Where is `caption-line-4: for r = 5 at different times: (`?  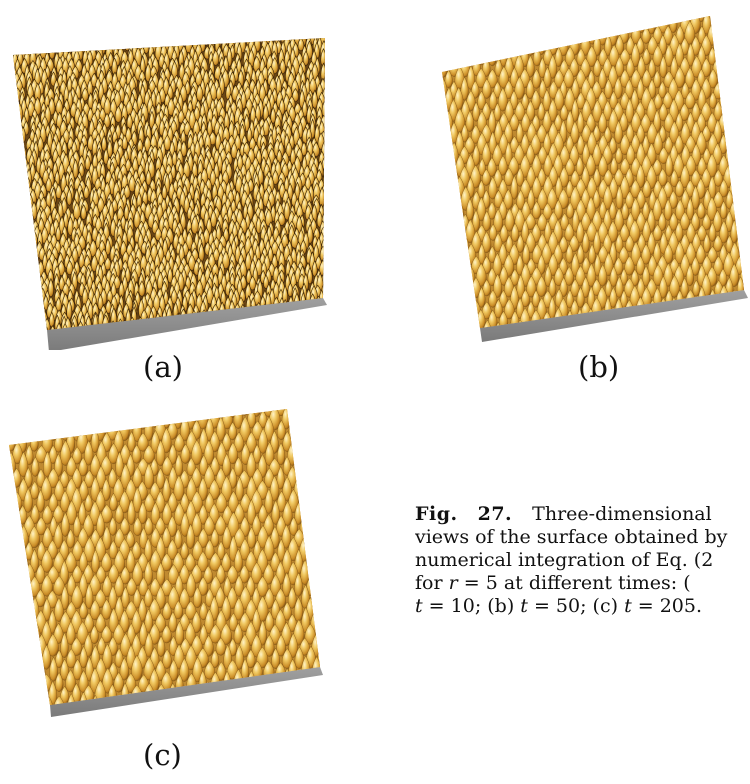
caption-line-4: for r = 5 at different times: ( is located at coordinates (553, 583).